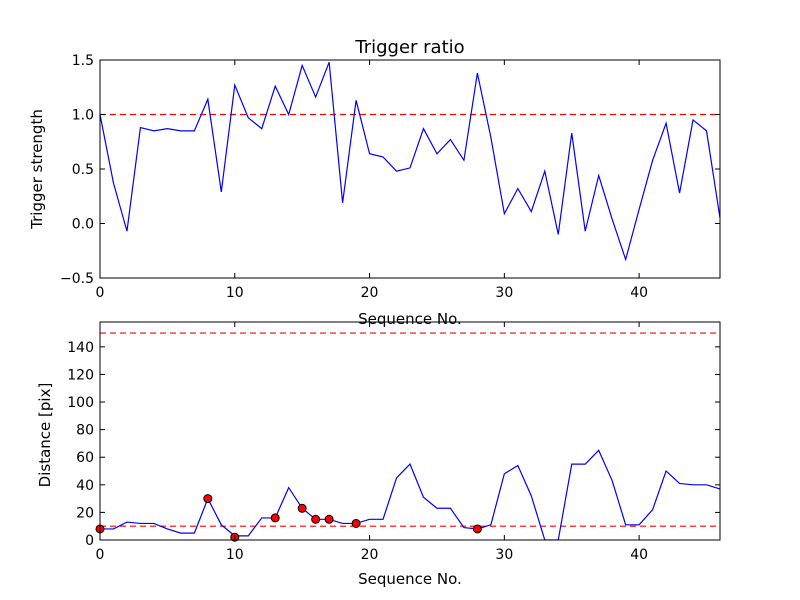  What do you see at coordinates (77, 279) in the screenshot?
I see `y-tick-label: −0.5` at bounding box center [77, 279].